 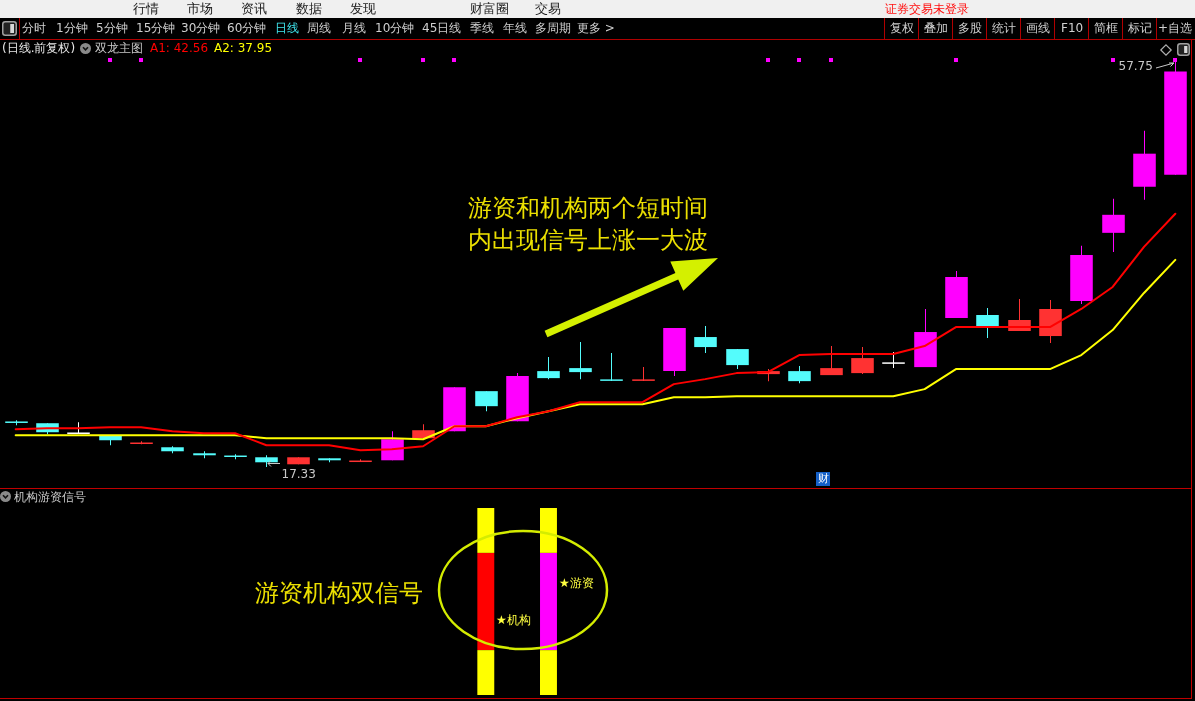 I want to click on text: 30分钟, so click(x=201, y=28).